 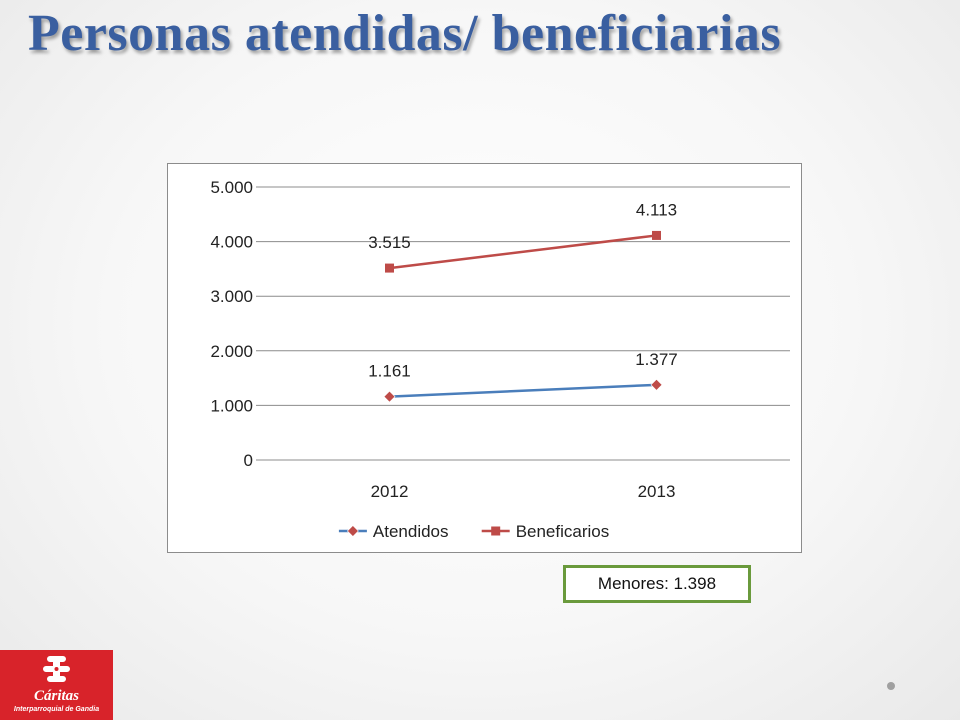 I want to click on y-tick-label: 3.000, so click(x=231, y=296).